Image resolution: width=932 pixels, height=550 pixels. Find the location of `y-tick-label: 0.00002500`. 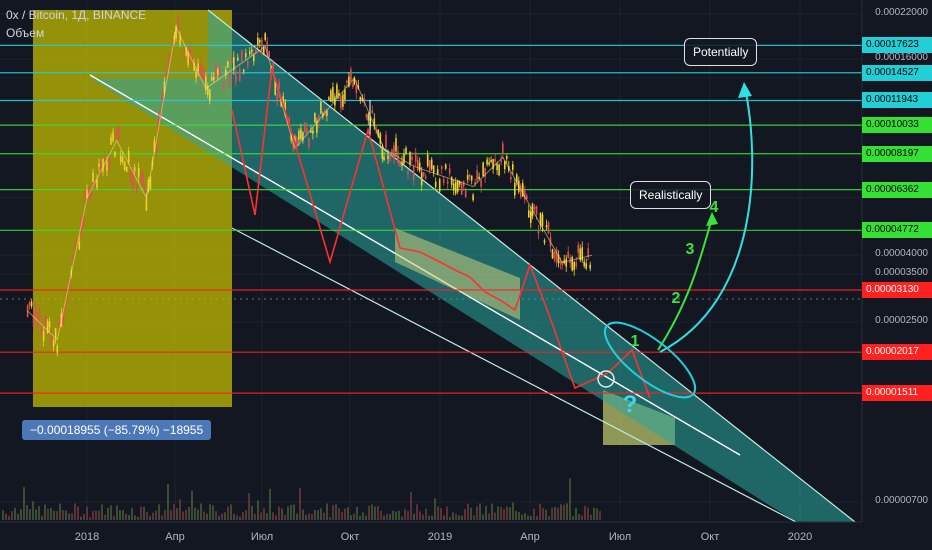

y-tick-label: 0.00002500 is located at coordinates (901, 320).